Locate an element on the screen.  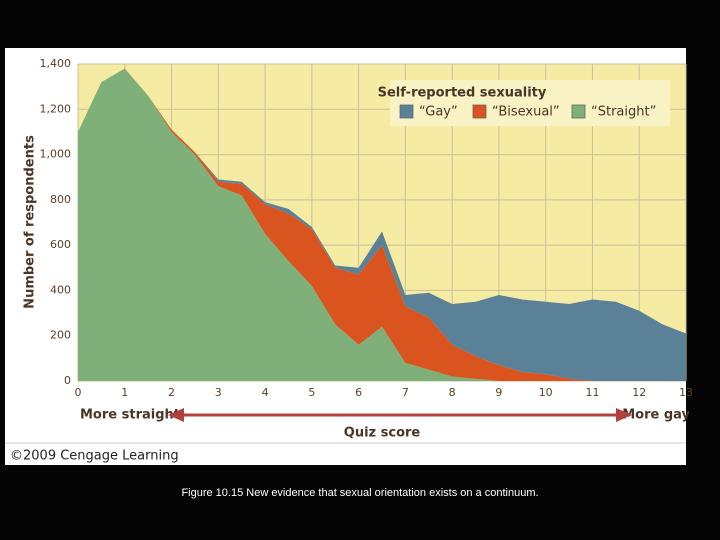
x-tick-label: 10 is located at coordinates (546, 392).